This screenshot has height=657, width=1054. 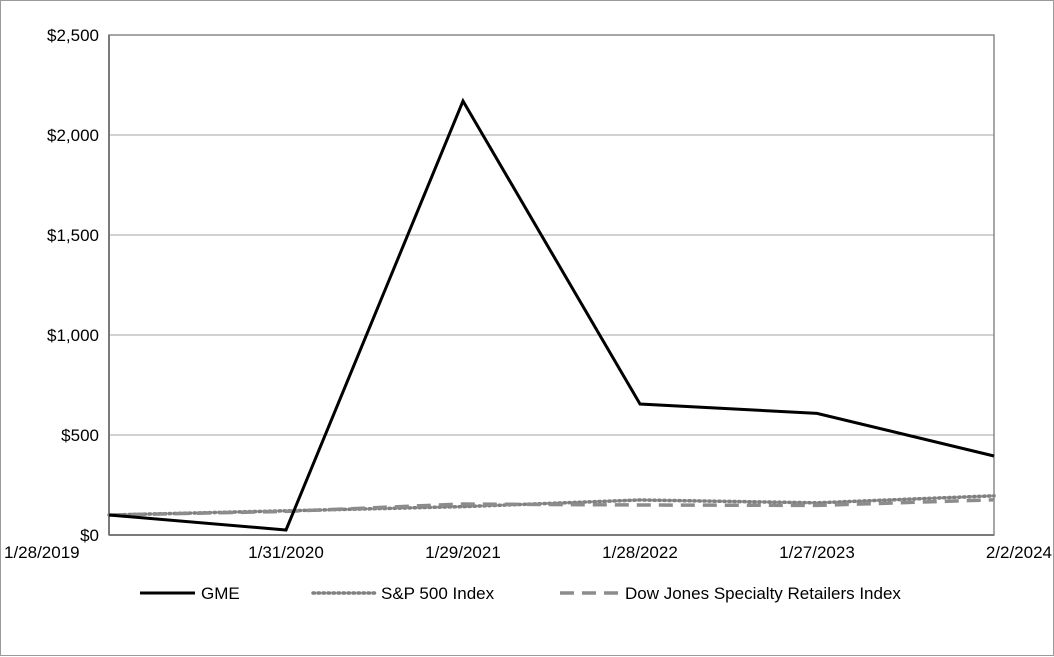 What do you see at coordinates (73, 35) in the screenshot?
I see `y-tick-label: $2,500` at bounding box center [73, 35].